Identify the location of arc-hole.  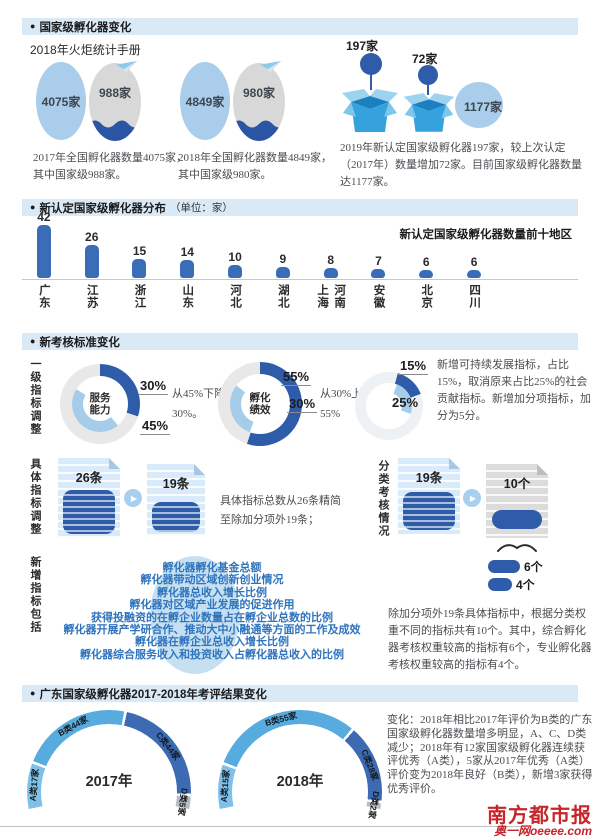
(300, 781).